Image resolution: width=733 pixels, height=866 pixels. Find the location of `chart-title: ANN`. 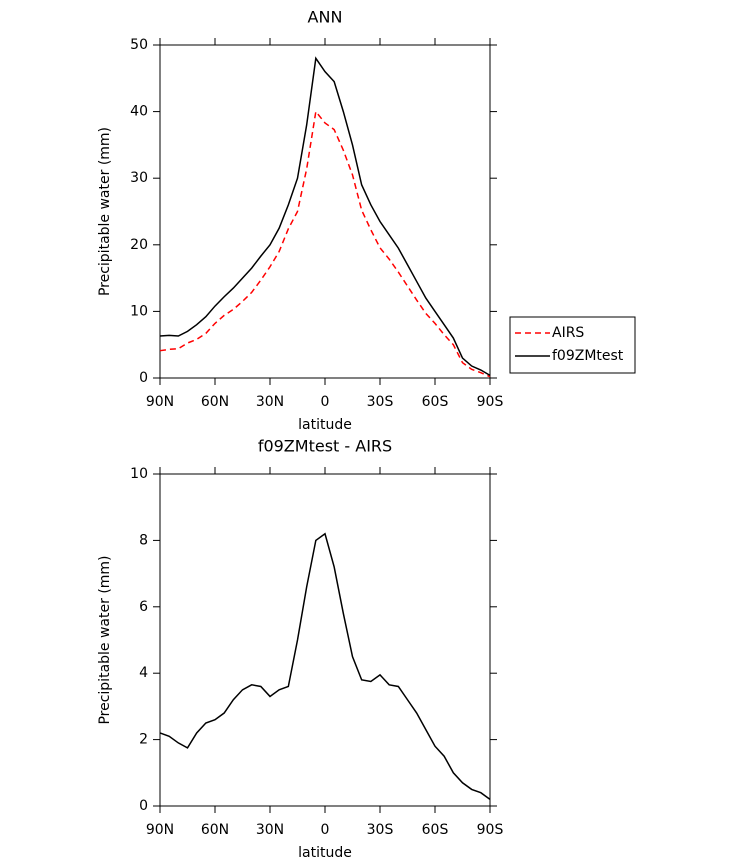

chart-title: ANN is located at coordinates (325, 17).